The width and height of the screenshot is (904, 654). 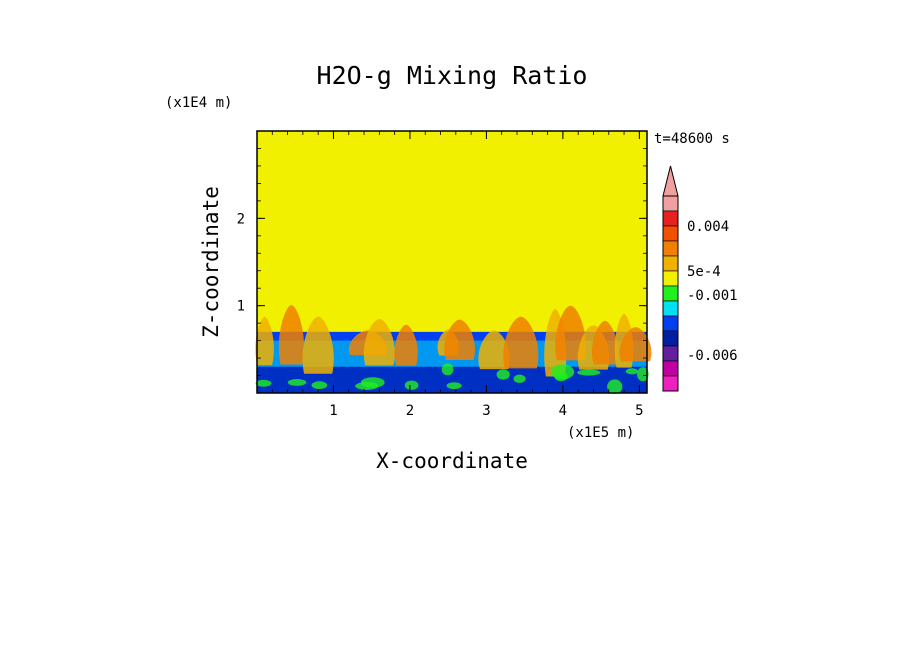 I want to click on y-tick-label: 1, so click(x=241, y=307).